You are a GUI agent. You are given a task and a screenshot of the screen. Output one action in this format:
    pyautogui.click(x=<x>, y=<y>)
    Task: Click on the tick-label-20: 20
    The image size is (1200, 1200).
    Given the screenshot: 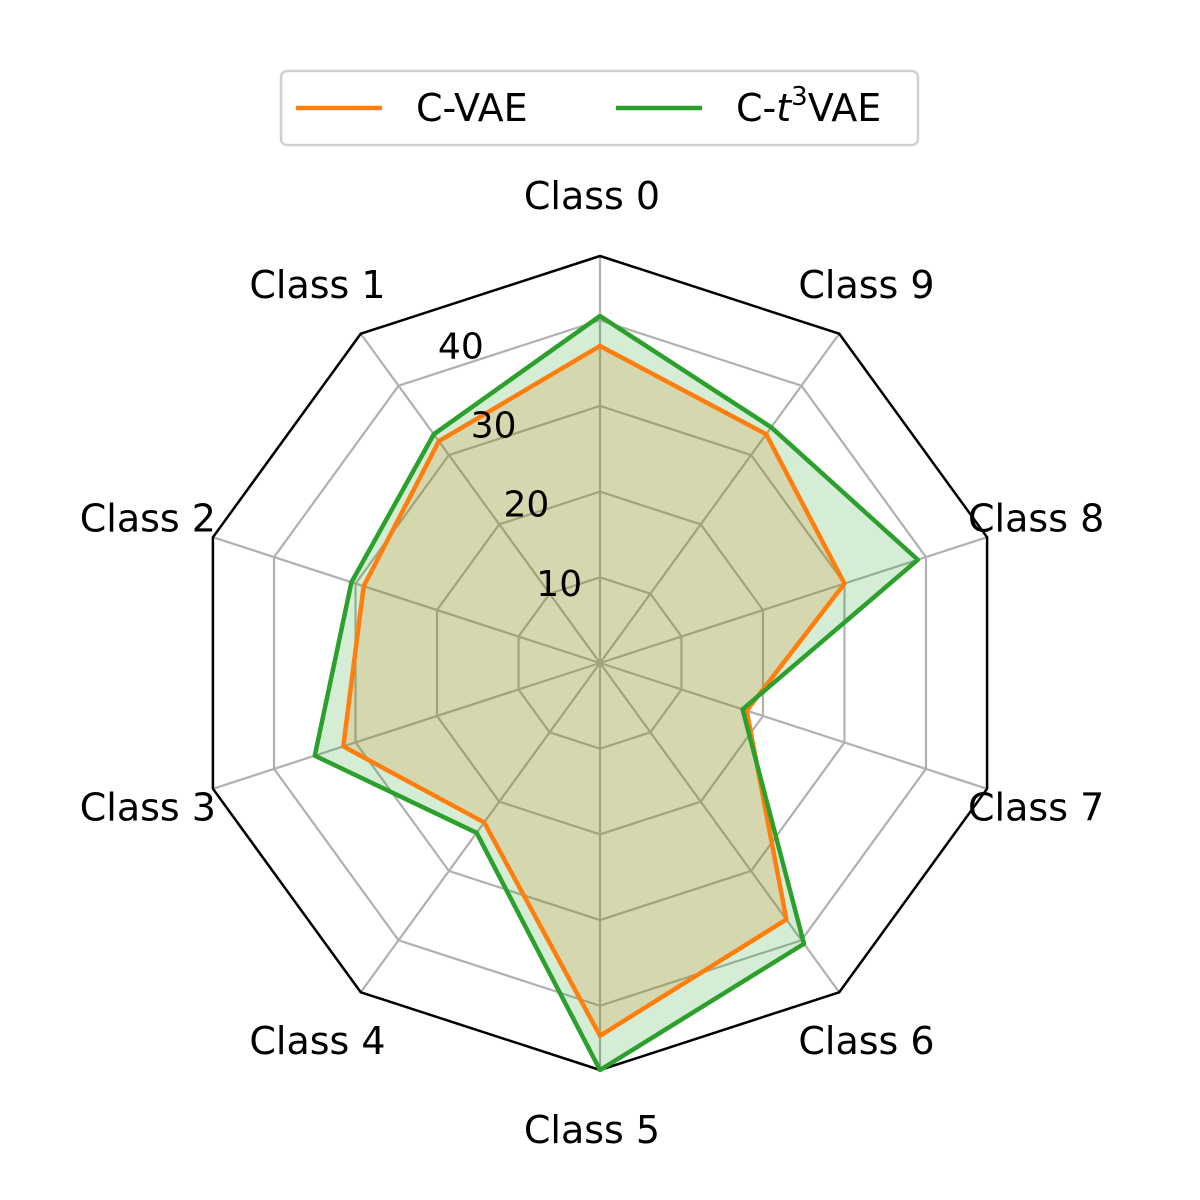 What is the action you would take?
    pyautogui.click(x=527, y=505)
    